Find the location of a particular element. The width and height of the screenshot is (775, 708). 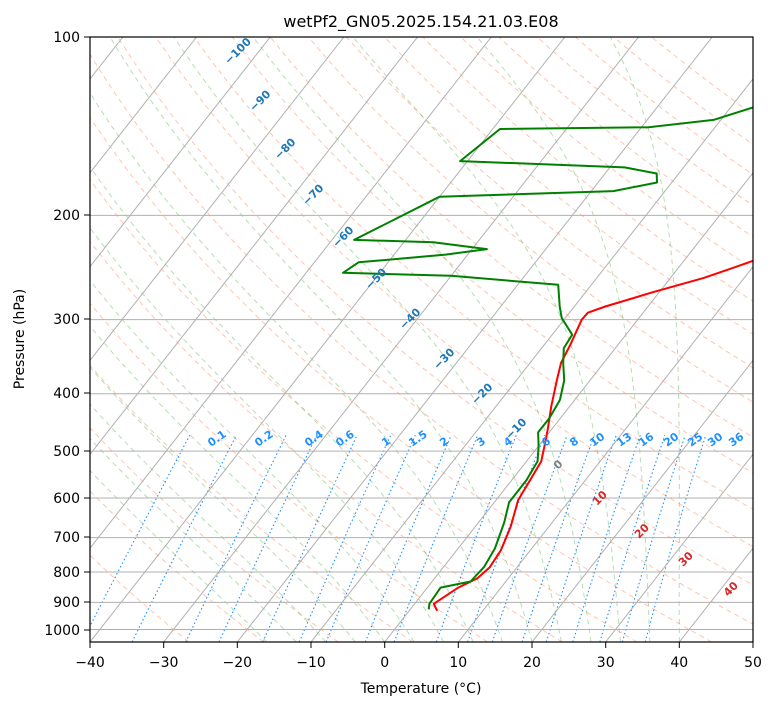

y-tick: 500 is located at coordinates (71, 452).